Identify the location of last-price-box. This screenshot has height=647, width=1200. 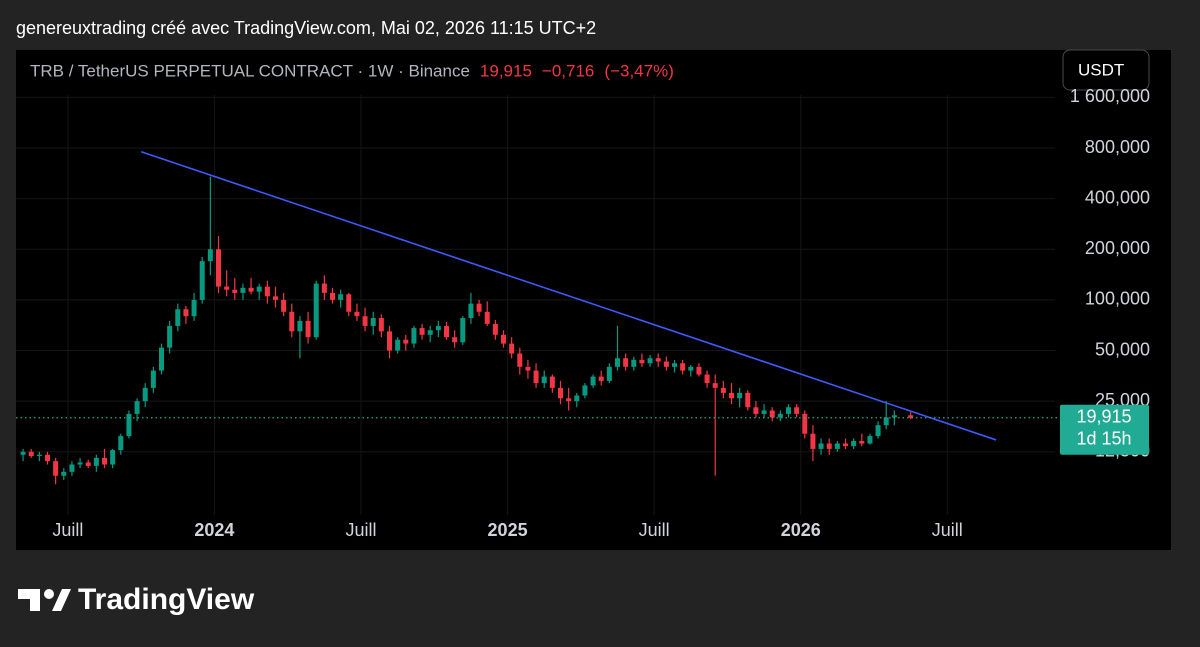
(1104, 429).